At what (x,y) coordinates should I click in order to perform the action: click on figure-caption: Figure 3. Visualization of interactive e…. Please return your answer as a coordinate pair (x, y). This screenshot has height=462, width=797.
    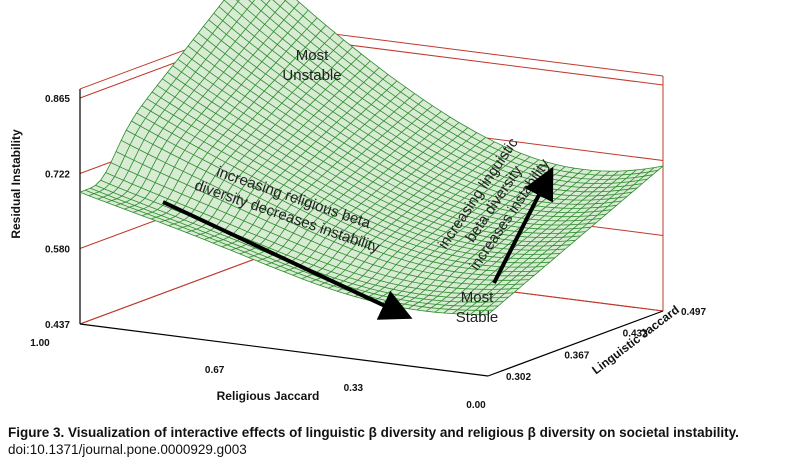
    Looking at the image, I should click on (400, 441).